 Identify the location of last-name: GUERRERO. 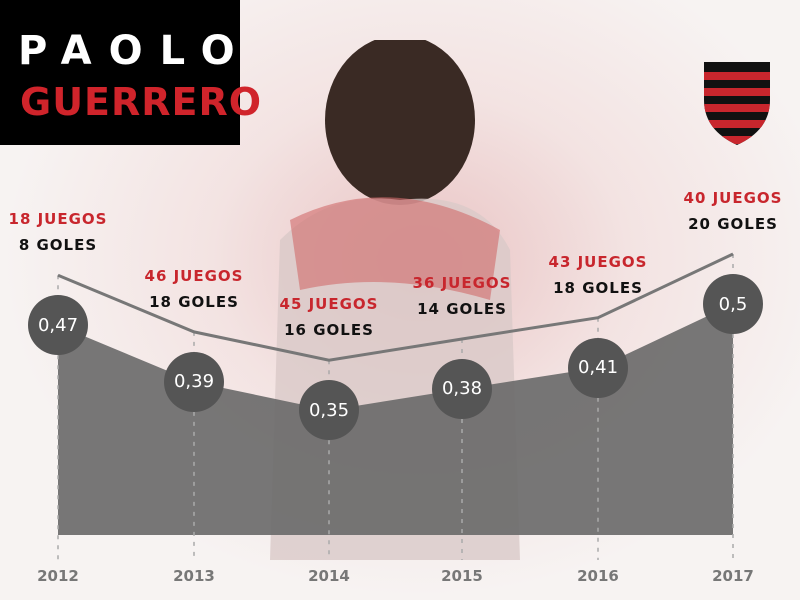
(141, 102).